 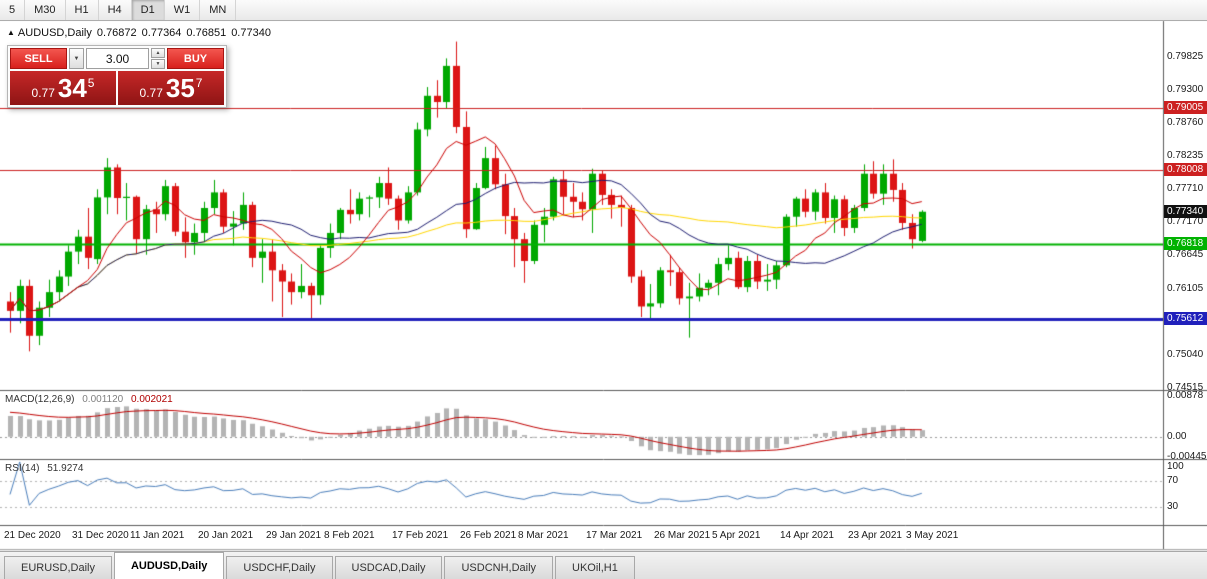 I want to click on trade-price-row: 0.77 34 5 0.77 35 7, so click(x=117, y=88).